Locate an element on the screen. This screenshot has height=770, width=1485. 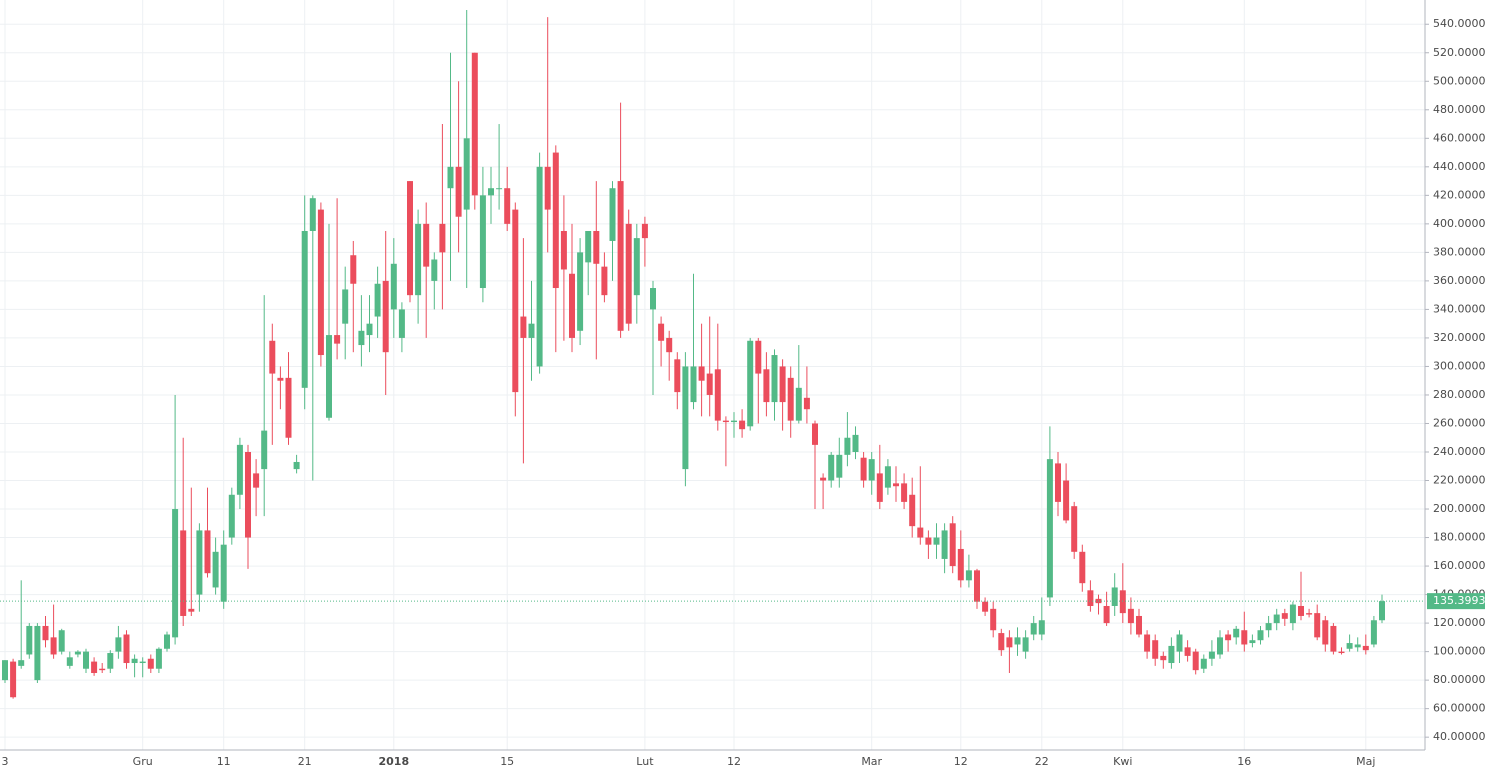
x-tick-label: 16 is located at coordinates (1244, 761).